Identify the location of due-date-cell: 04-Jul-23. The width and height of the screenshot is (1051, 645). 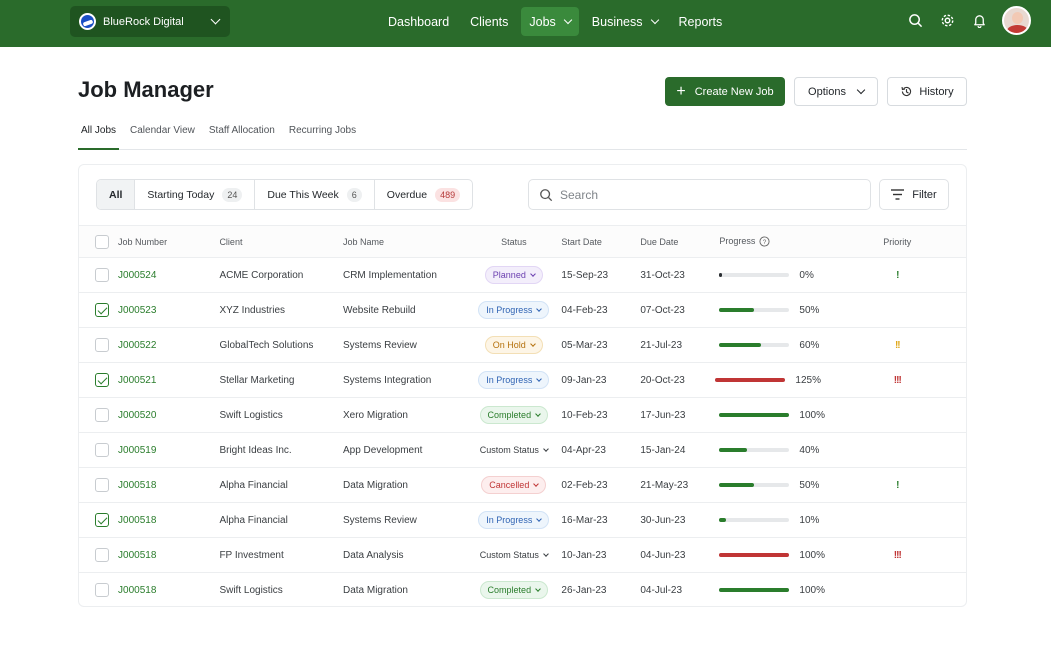
(661, 590).